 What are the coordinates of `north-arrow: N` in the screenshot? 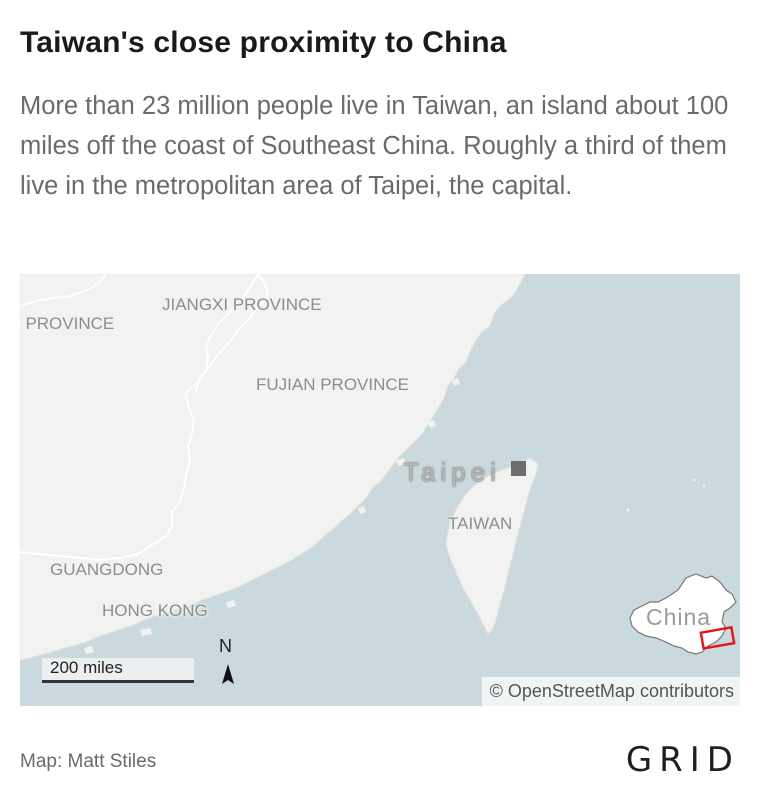 It's located at (228, 662).